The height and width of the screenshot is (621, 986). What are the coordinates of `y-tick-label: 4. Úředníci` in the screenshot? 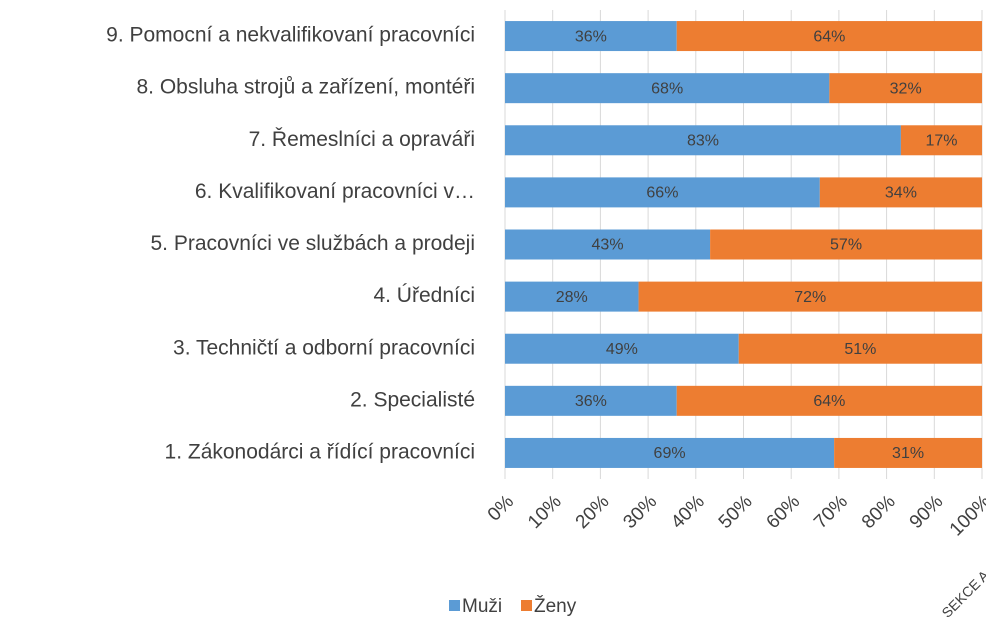 It's located at (424, 295).